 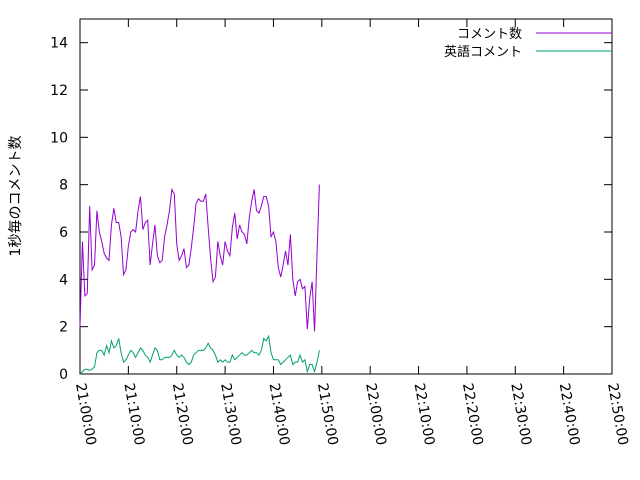 What do you see at coordinates (279, 414) in the screenshot?
I see `x-tick-label: 21:40:00` at bounding box center [279, 414].